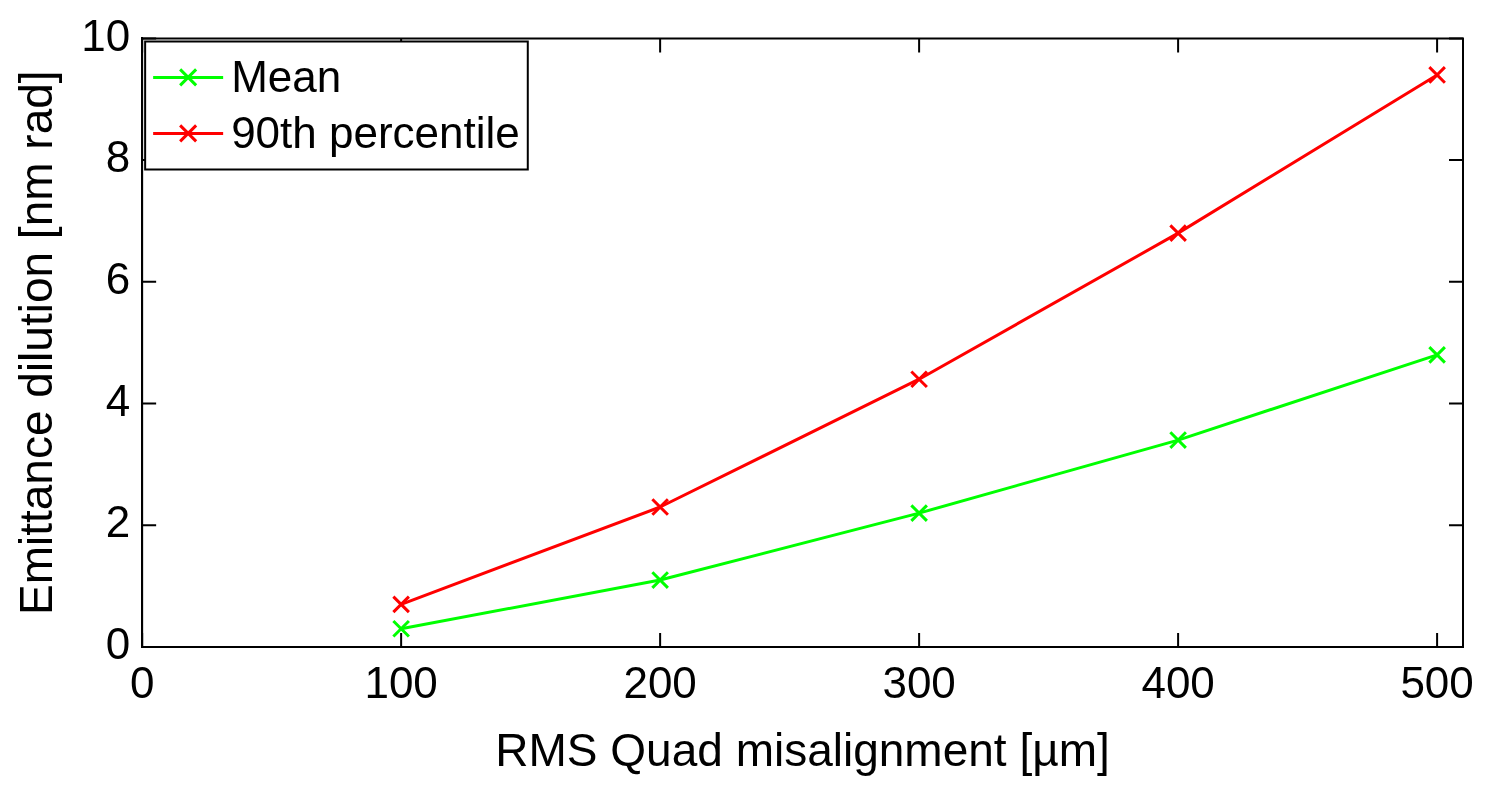  Describe the element at coordinates (106, 35) in the screenshot. I see `y-tick-label: 10` at that location.